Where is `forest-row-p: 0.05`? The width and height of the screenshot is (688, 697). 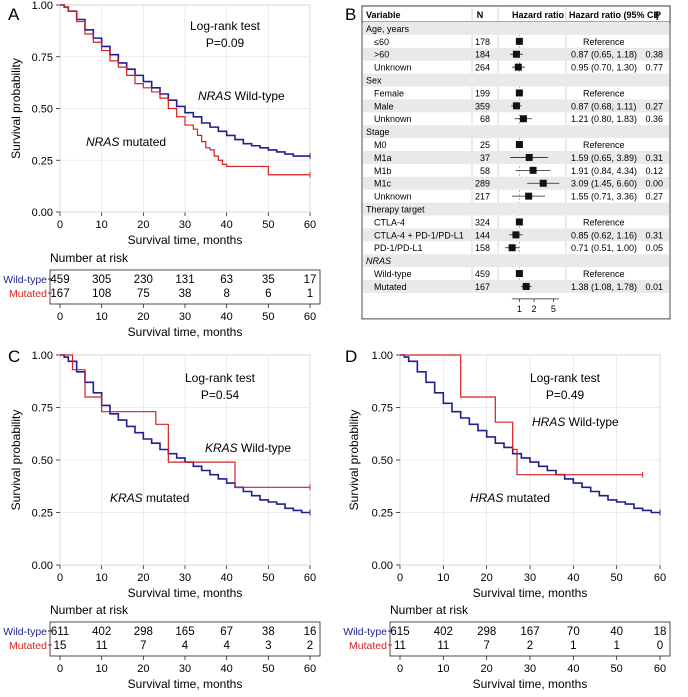
forest-row-p: 0.05 is located at coordinates (654, 248).